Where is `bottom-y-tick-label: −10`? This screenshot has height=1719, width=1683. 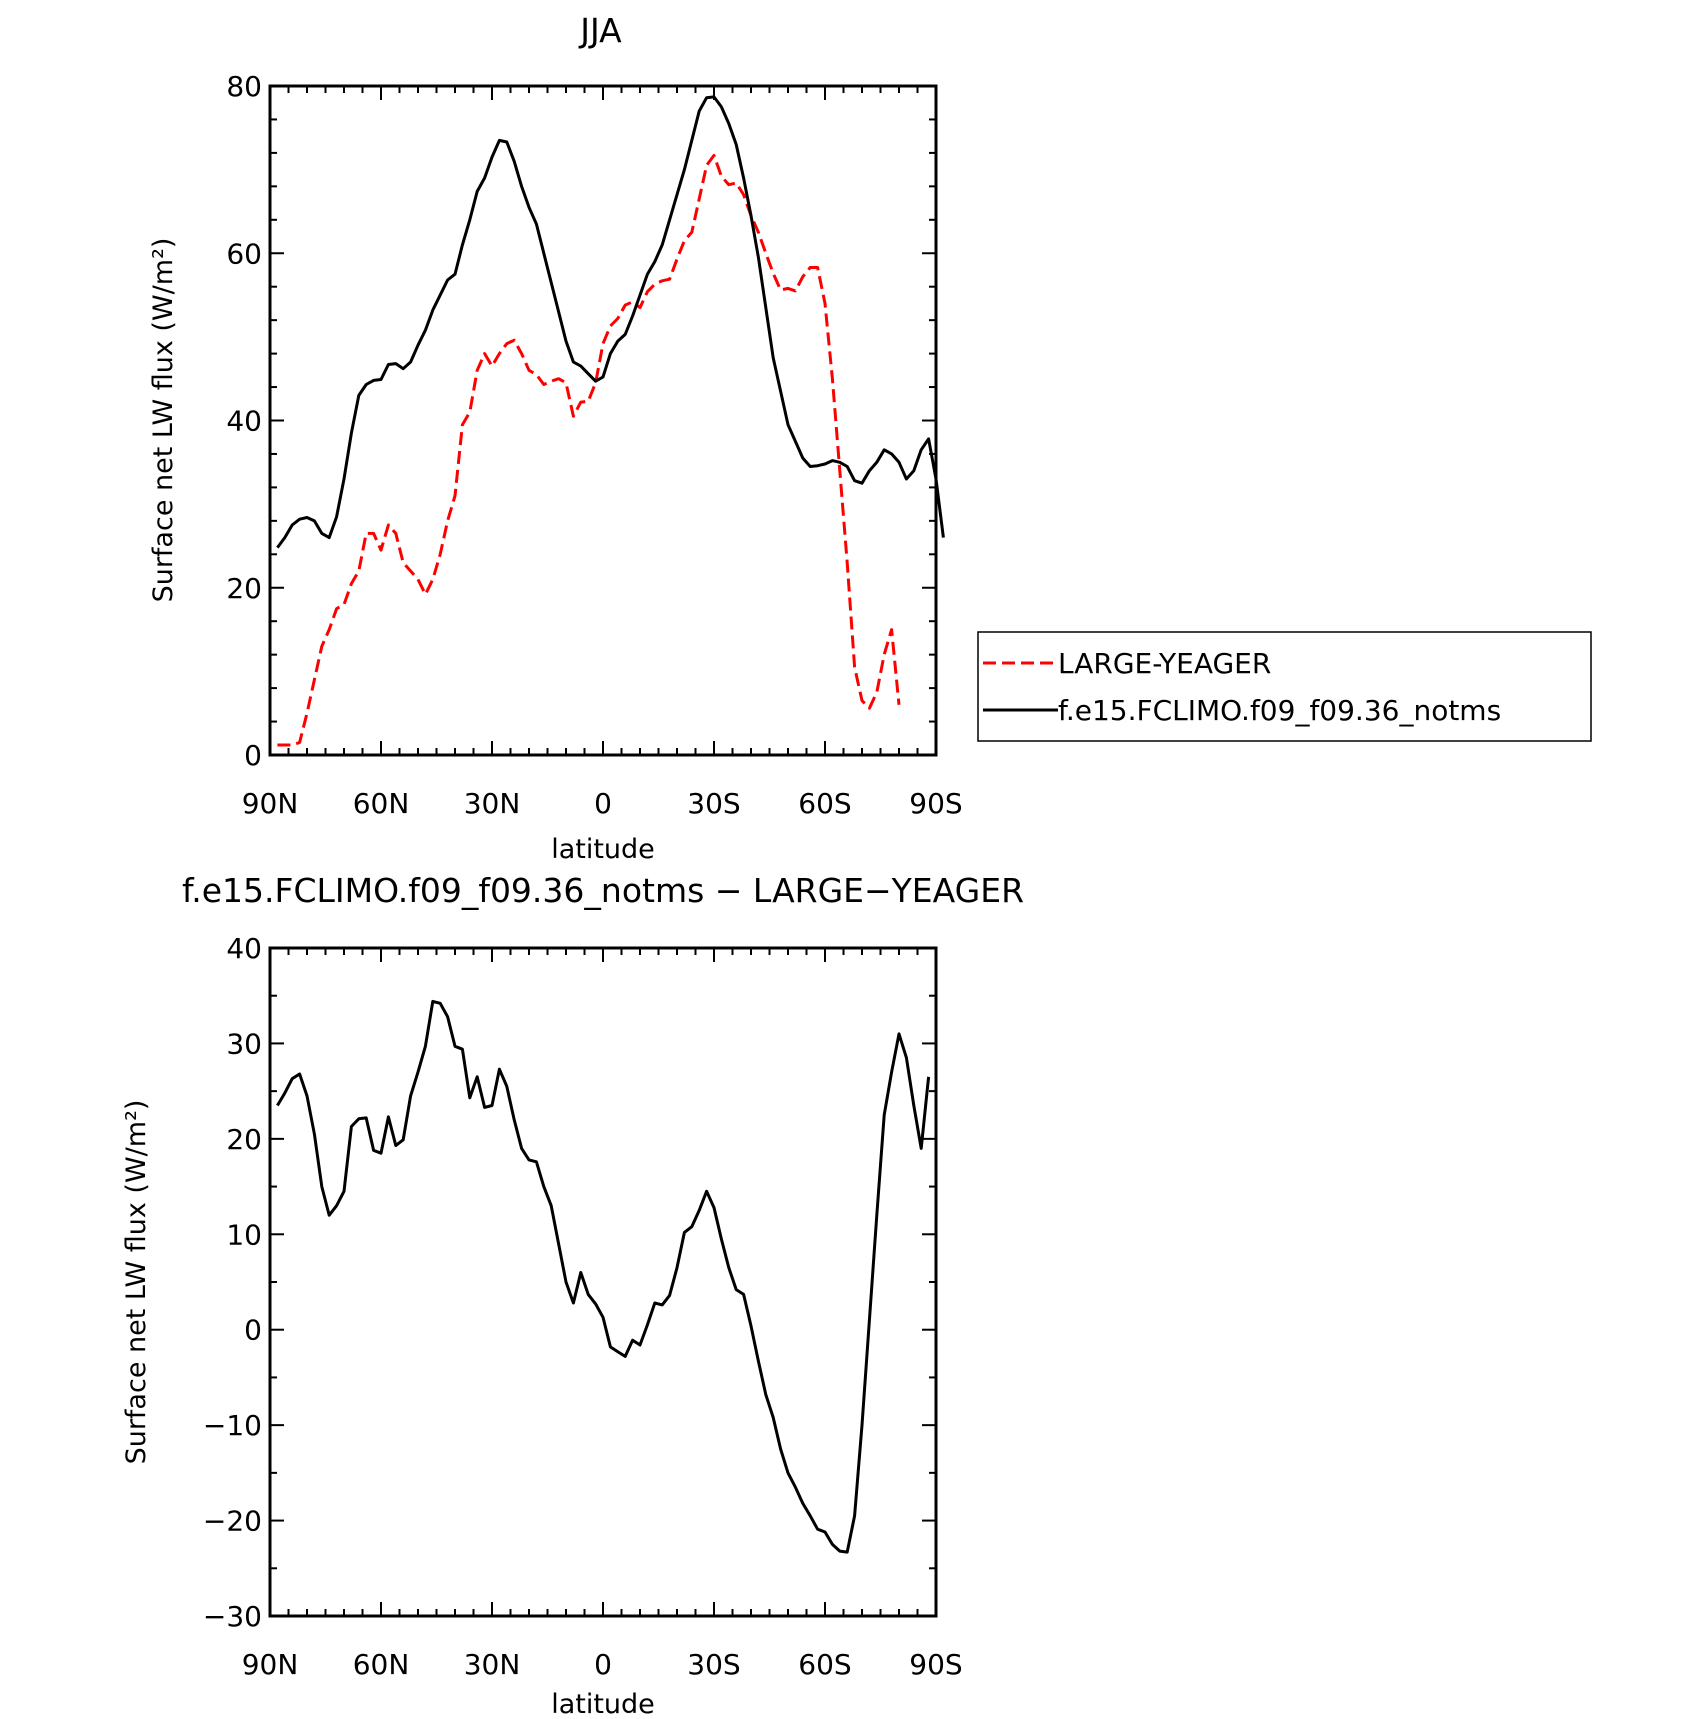
bottom-y-tick-label: −10 is located at coordinates (232, 1425).